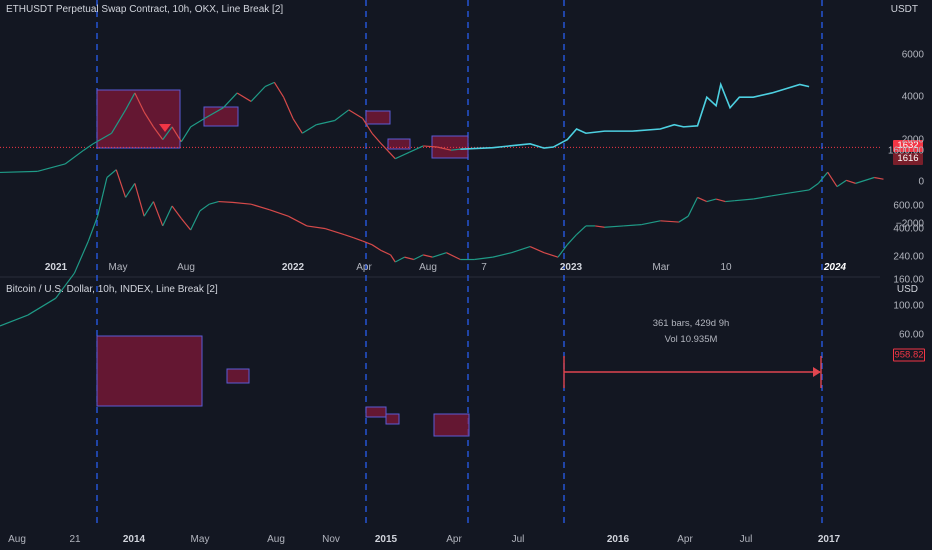  I want to click on measure-vol-label: Vol 10.935M, so click(691, 339).